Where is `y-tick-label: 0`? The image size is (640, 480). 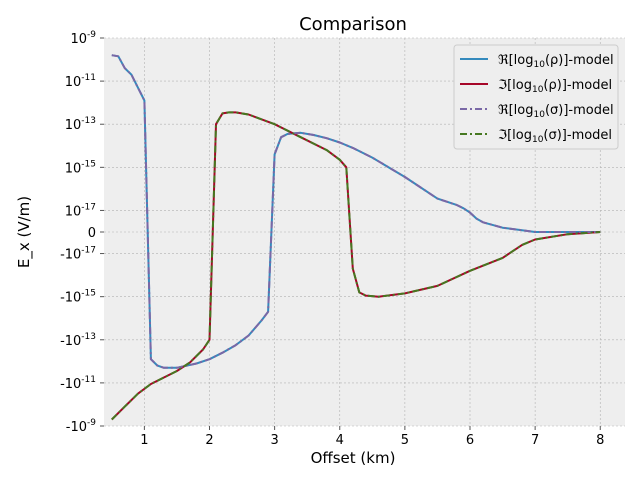 y-tick-label: 0 is located at coordinates (92, 233).